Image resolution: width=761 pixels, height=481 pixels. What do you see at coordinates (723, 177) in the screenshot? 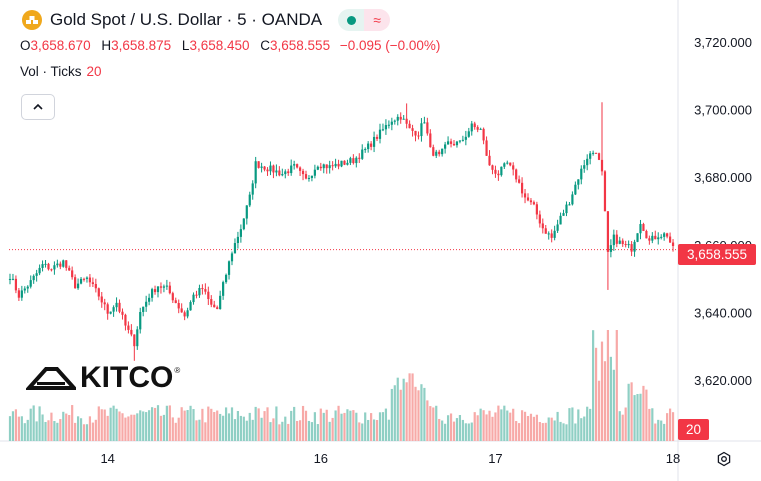
I see `y-tick-label: 3,680.000` at bounding box center [723, 177].